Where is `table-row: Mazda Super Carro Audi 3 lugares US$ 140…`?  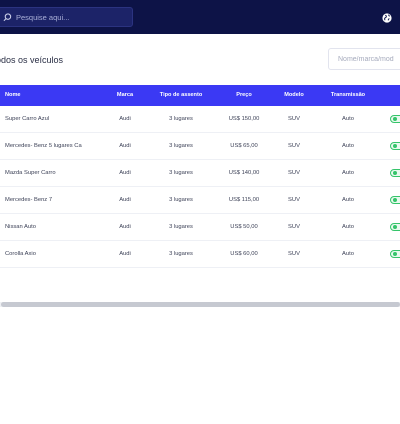
table-row: Mazda Super Carro Audi 3 lugares US$ 140… is located at coordinates (200, 173).